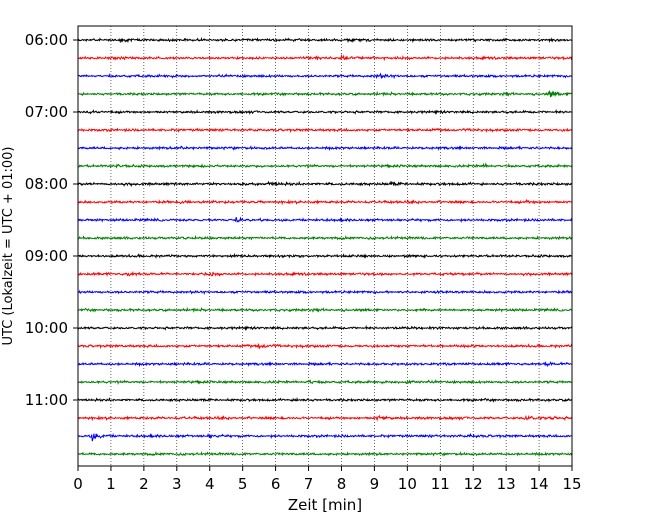 This screenshot has height=520, width=650. What do you see at coordinates (78, 484) in the screenshot?
I see `x-tick-label-0: 0` at bounding box center [78, 484].